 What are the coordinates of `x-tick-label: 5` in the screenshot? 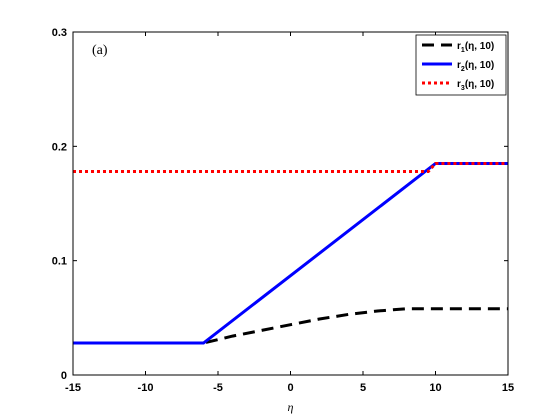 It's located at (363, 388).